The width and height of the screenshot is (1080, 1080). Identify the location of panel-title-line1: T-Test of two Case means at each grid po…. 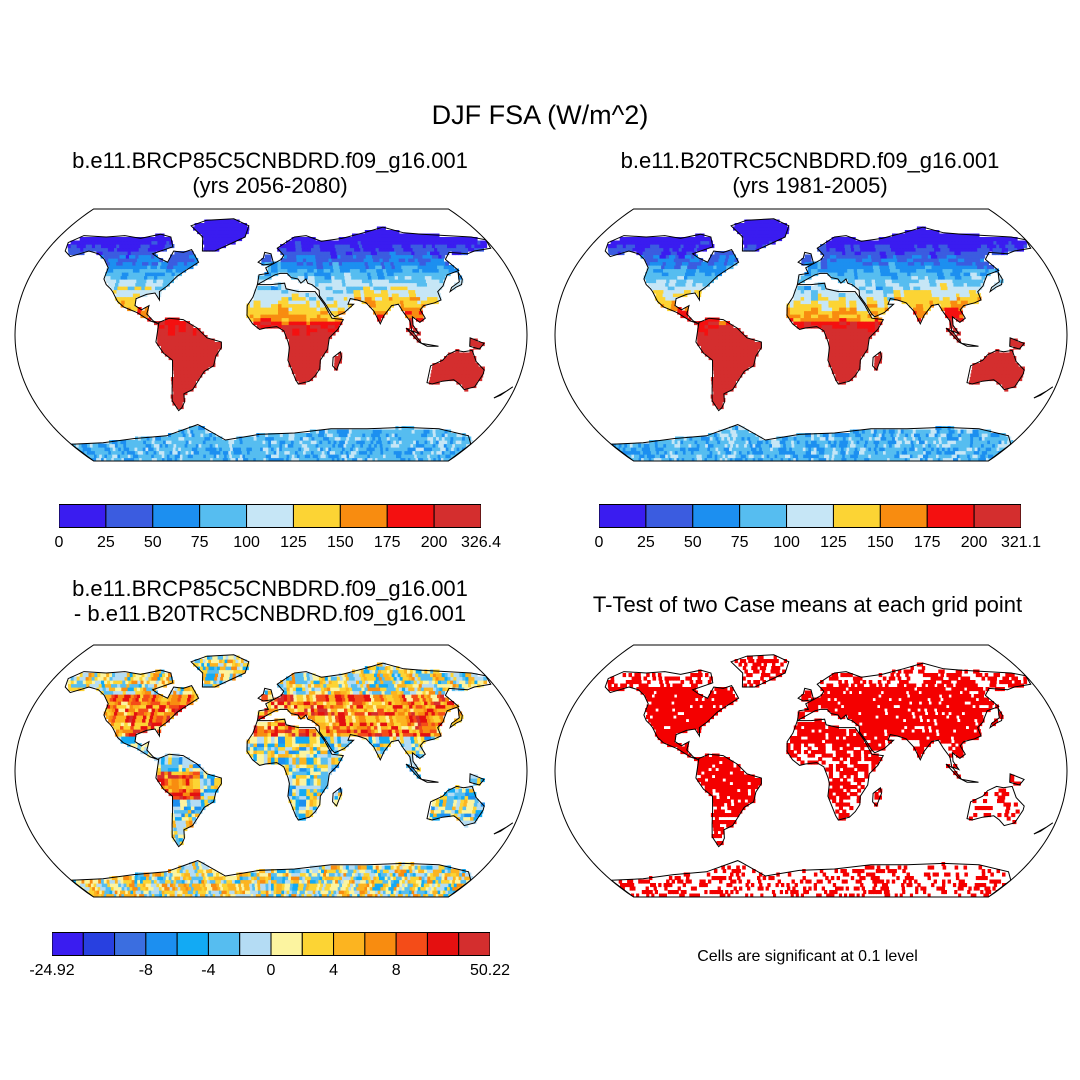
(807, 604).